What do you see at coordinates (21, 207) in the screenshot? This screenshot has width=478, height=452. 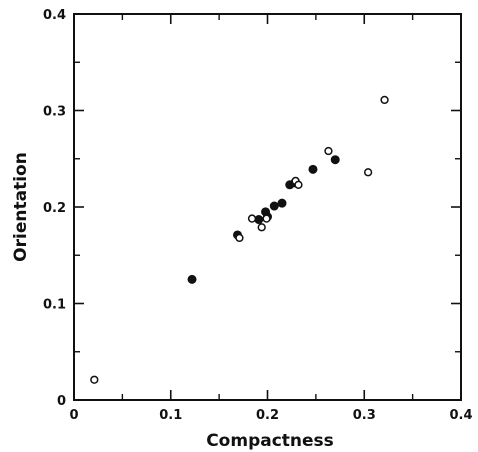 I see `y-axis-title: Orientation` at bounding box center [21, 207].